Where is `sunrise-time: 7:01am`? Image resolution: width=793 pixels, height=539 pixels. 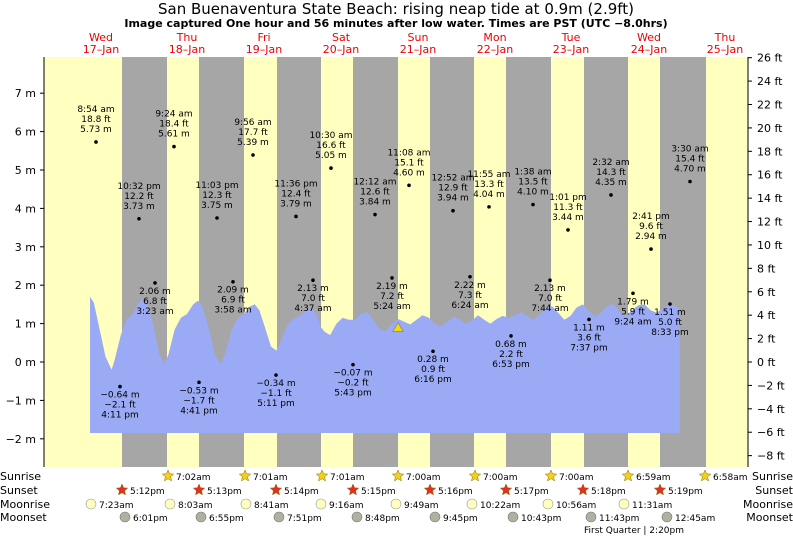
sunrise-time: 7:01am is located at coordinates (347, 478).